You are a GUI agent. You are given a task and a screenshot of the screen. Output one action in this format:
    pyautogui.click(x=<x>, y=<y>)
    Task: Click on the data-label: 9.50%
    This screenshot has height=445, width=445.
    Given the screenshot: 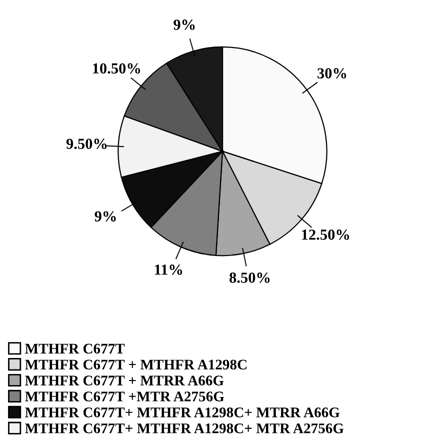 What is the action you would take?
    pyautogui.click(x=86, y=144)
    